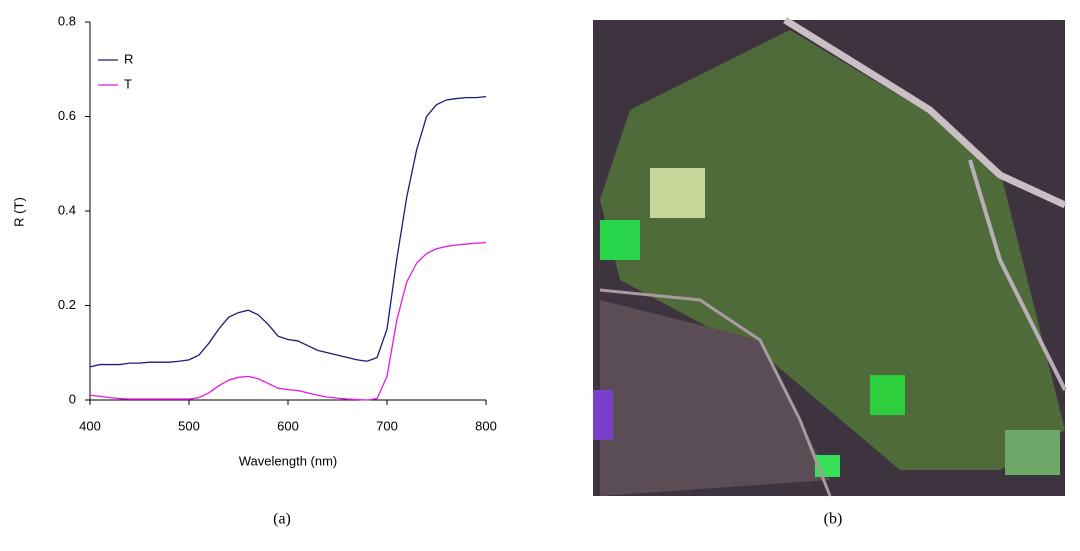 The width and height of the screenshot is (1080, 551). What do you see at coordinates (288, 321) in the screenshot?
I see `data-line` at bounding box center [288, 321].